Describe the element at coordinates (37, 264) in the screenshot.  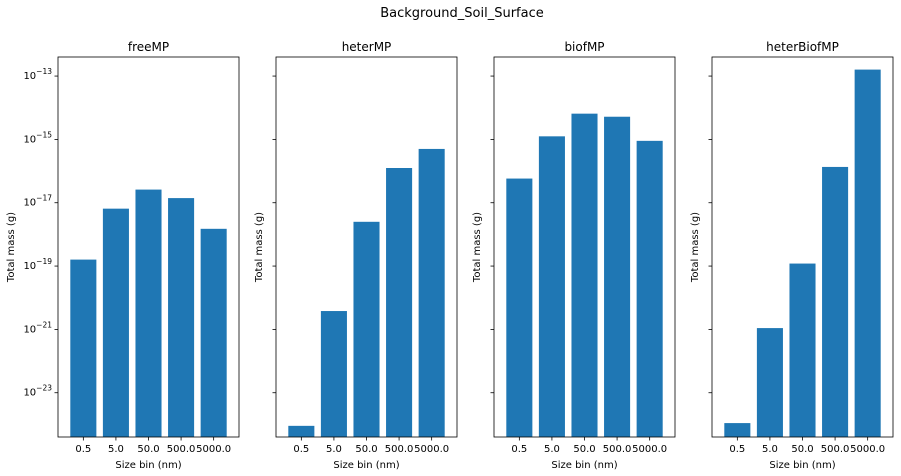
I see `y-tick-label: 10−19` at that location.